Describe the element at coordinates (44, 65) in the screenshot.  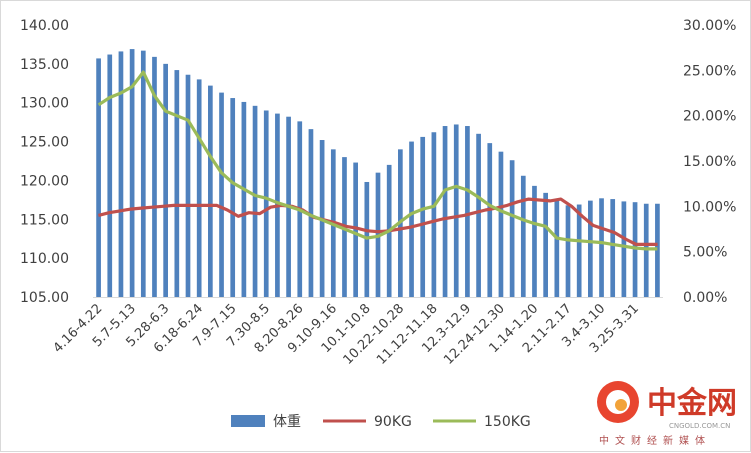
I see `y-left-tick-label: 135.00` at that location.